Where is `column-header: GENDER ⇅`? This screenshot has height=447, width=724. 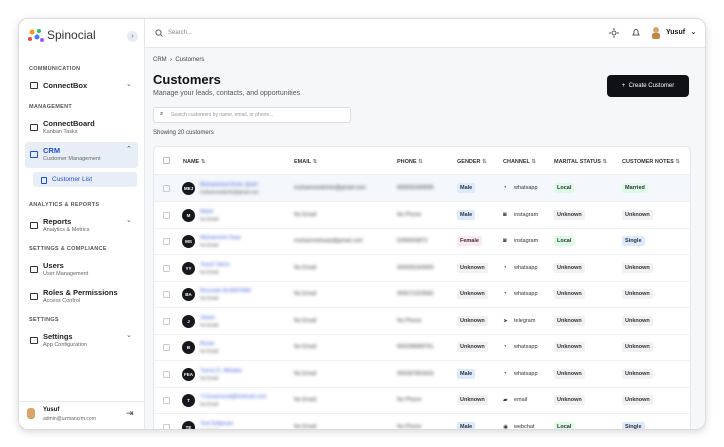 column-header: GENDER ⇅ is located at coordinates (472, 162).